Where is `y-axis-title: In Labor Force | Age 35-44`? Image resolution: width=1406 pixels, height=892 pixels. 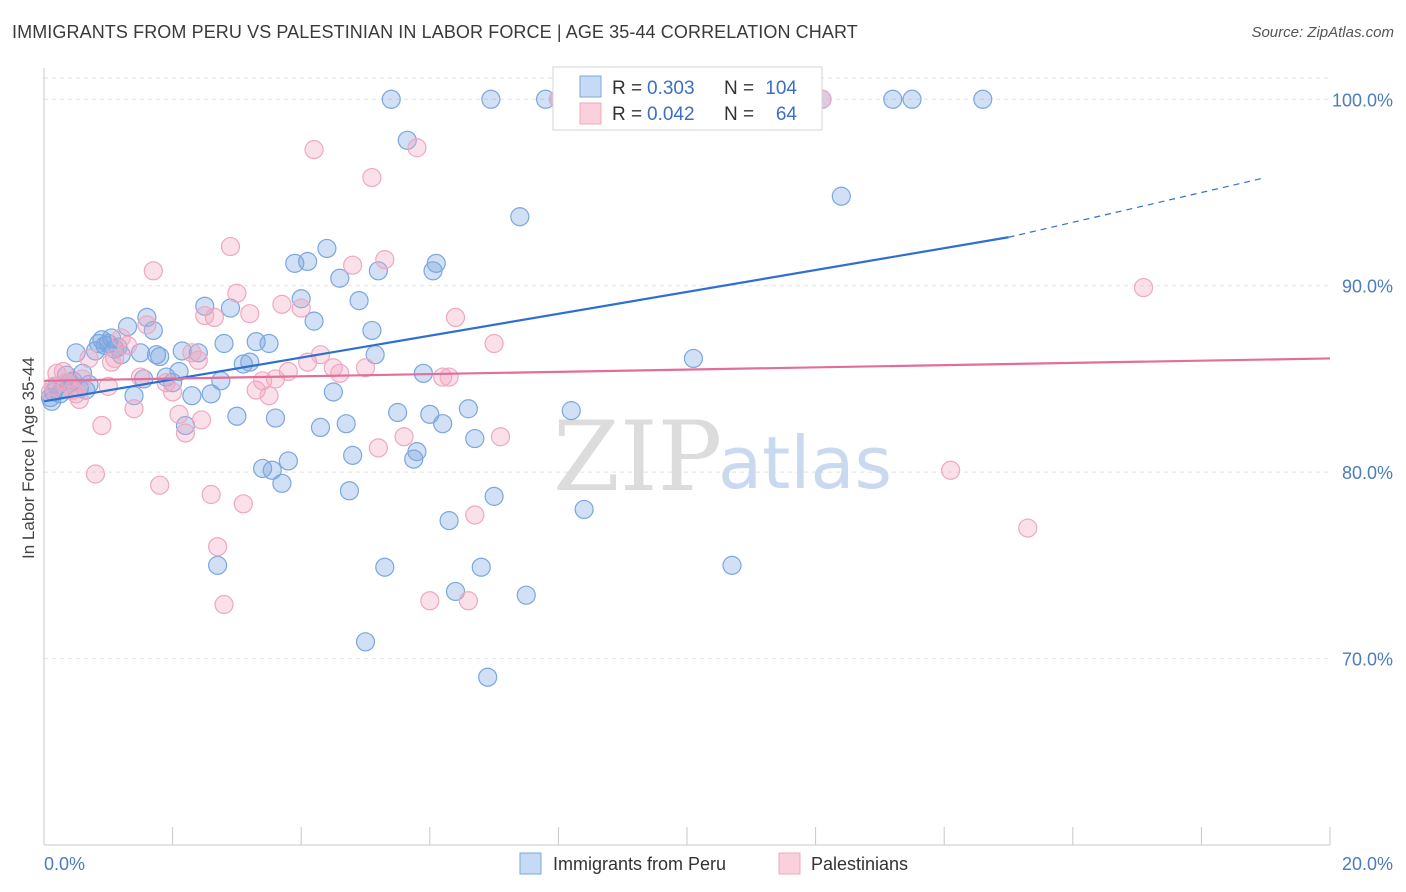 y-axis-title: In Labor Force | Age 35-44 is located at coordinates (28, 458).